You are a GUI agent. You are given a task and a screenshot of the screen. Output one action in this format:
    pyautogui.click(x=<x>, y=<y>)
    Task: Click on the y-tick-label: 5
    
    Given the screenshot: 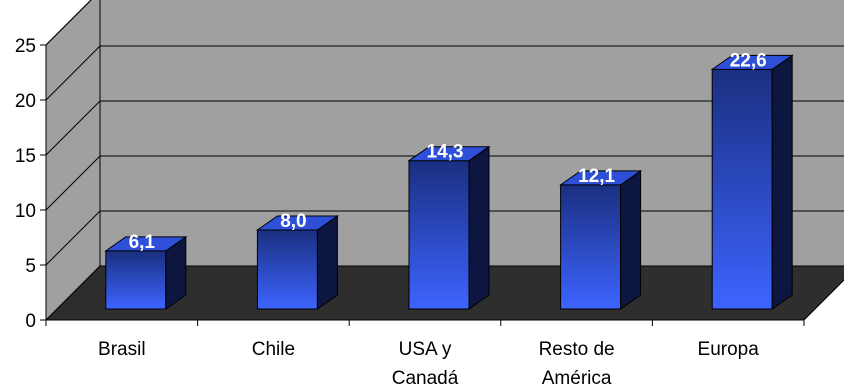 What is the action you would take?
    pyautogui.click(x=30, y=266)
    